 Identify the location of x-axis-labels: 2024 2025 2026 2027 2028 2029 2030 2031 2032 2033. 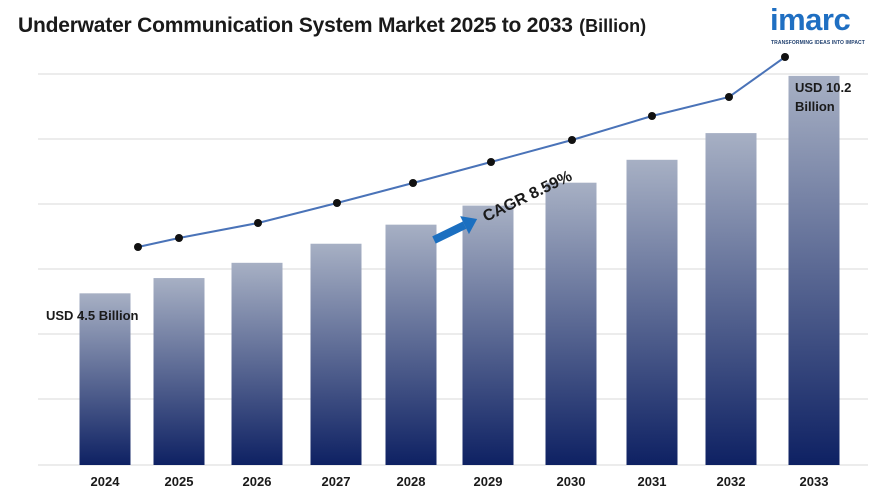
(460, 481).